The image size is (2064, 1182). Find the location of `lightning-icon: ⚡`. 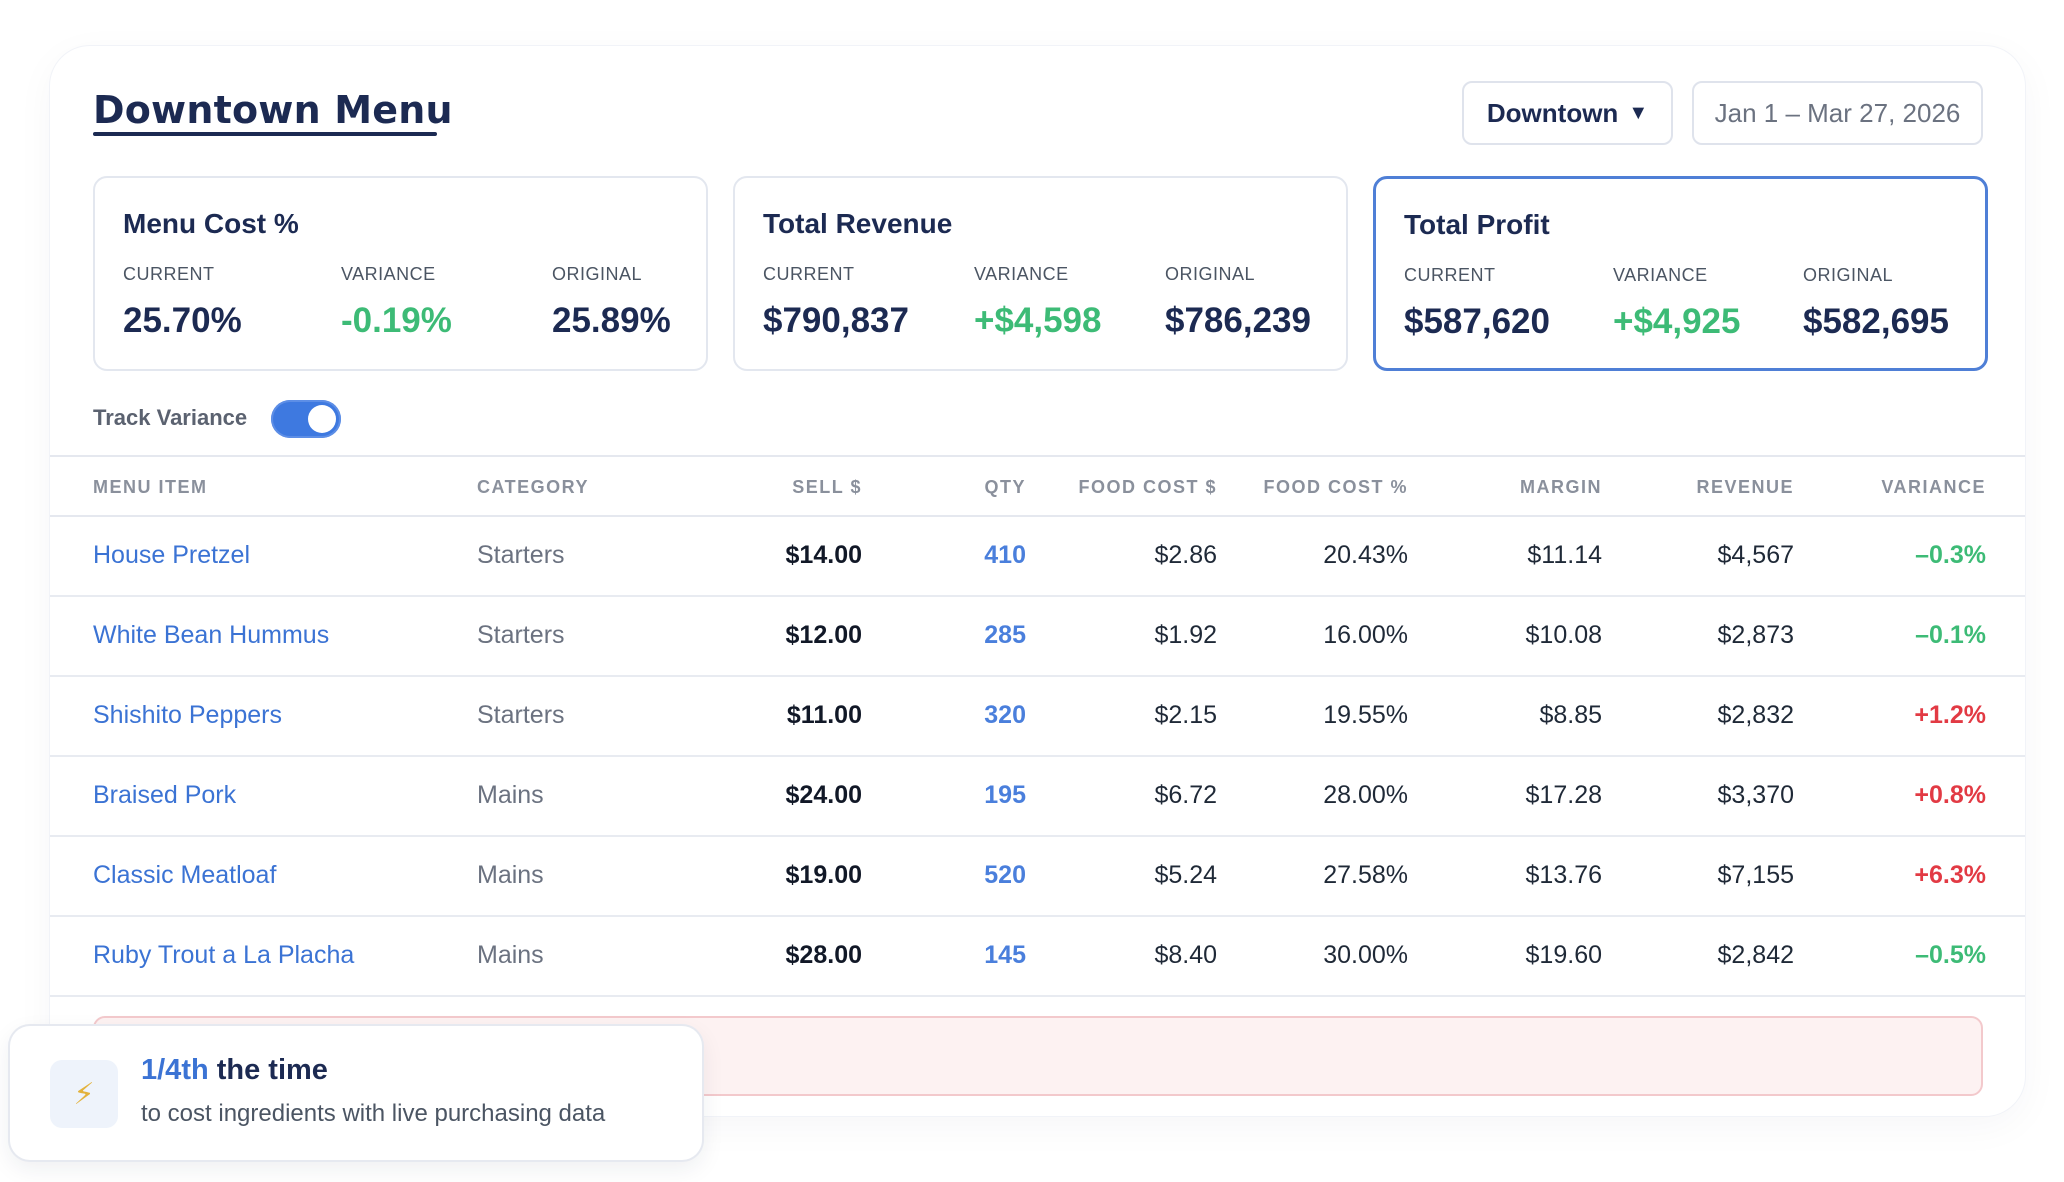

lightning-icon: ⚡ is located at coordinates (84, 1094).